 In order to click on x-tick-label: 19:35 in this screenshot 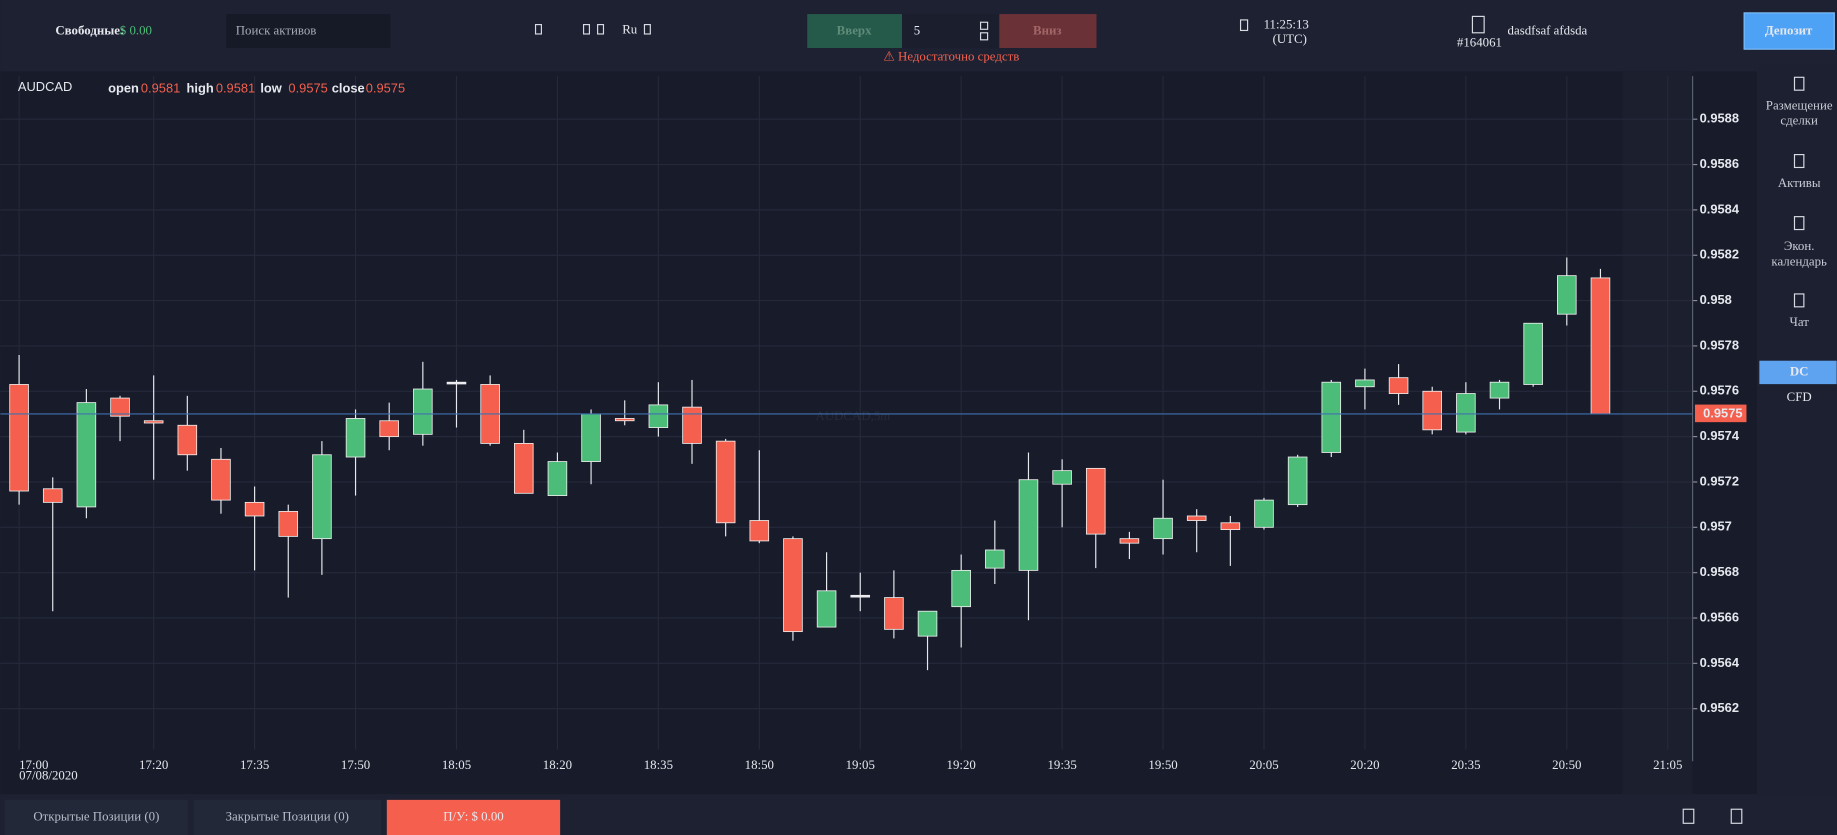, I will do `click(1061, 765)`.